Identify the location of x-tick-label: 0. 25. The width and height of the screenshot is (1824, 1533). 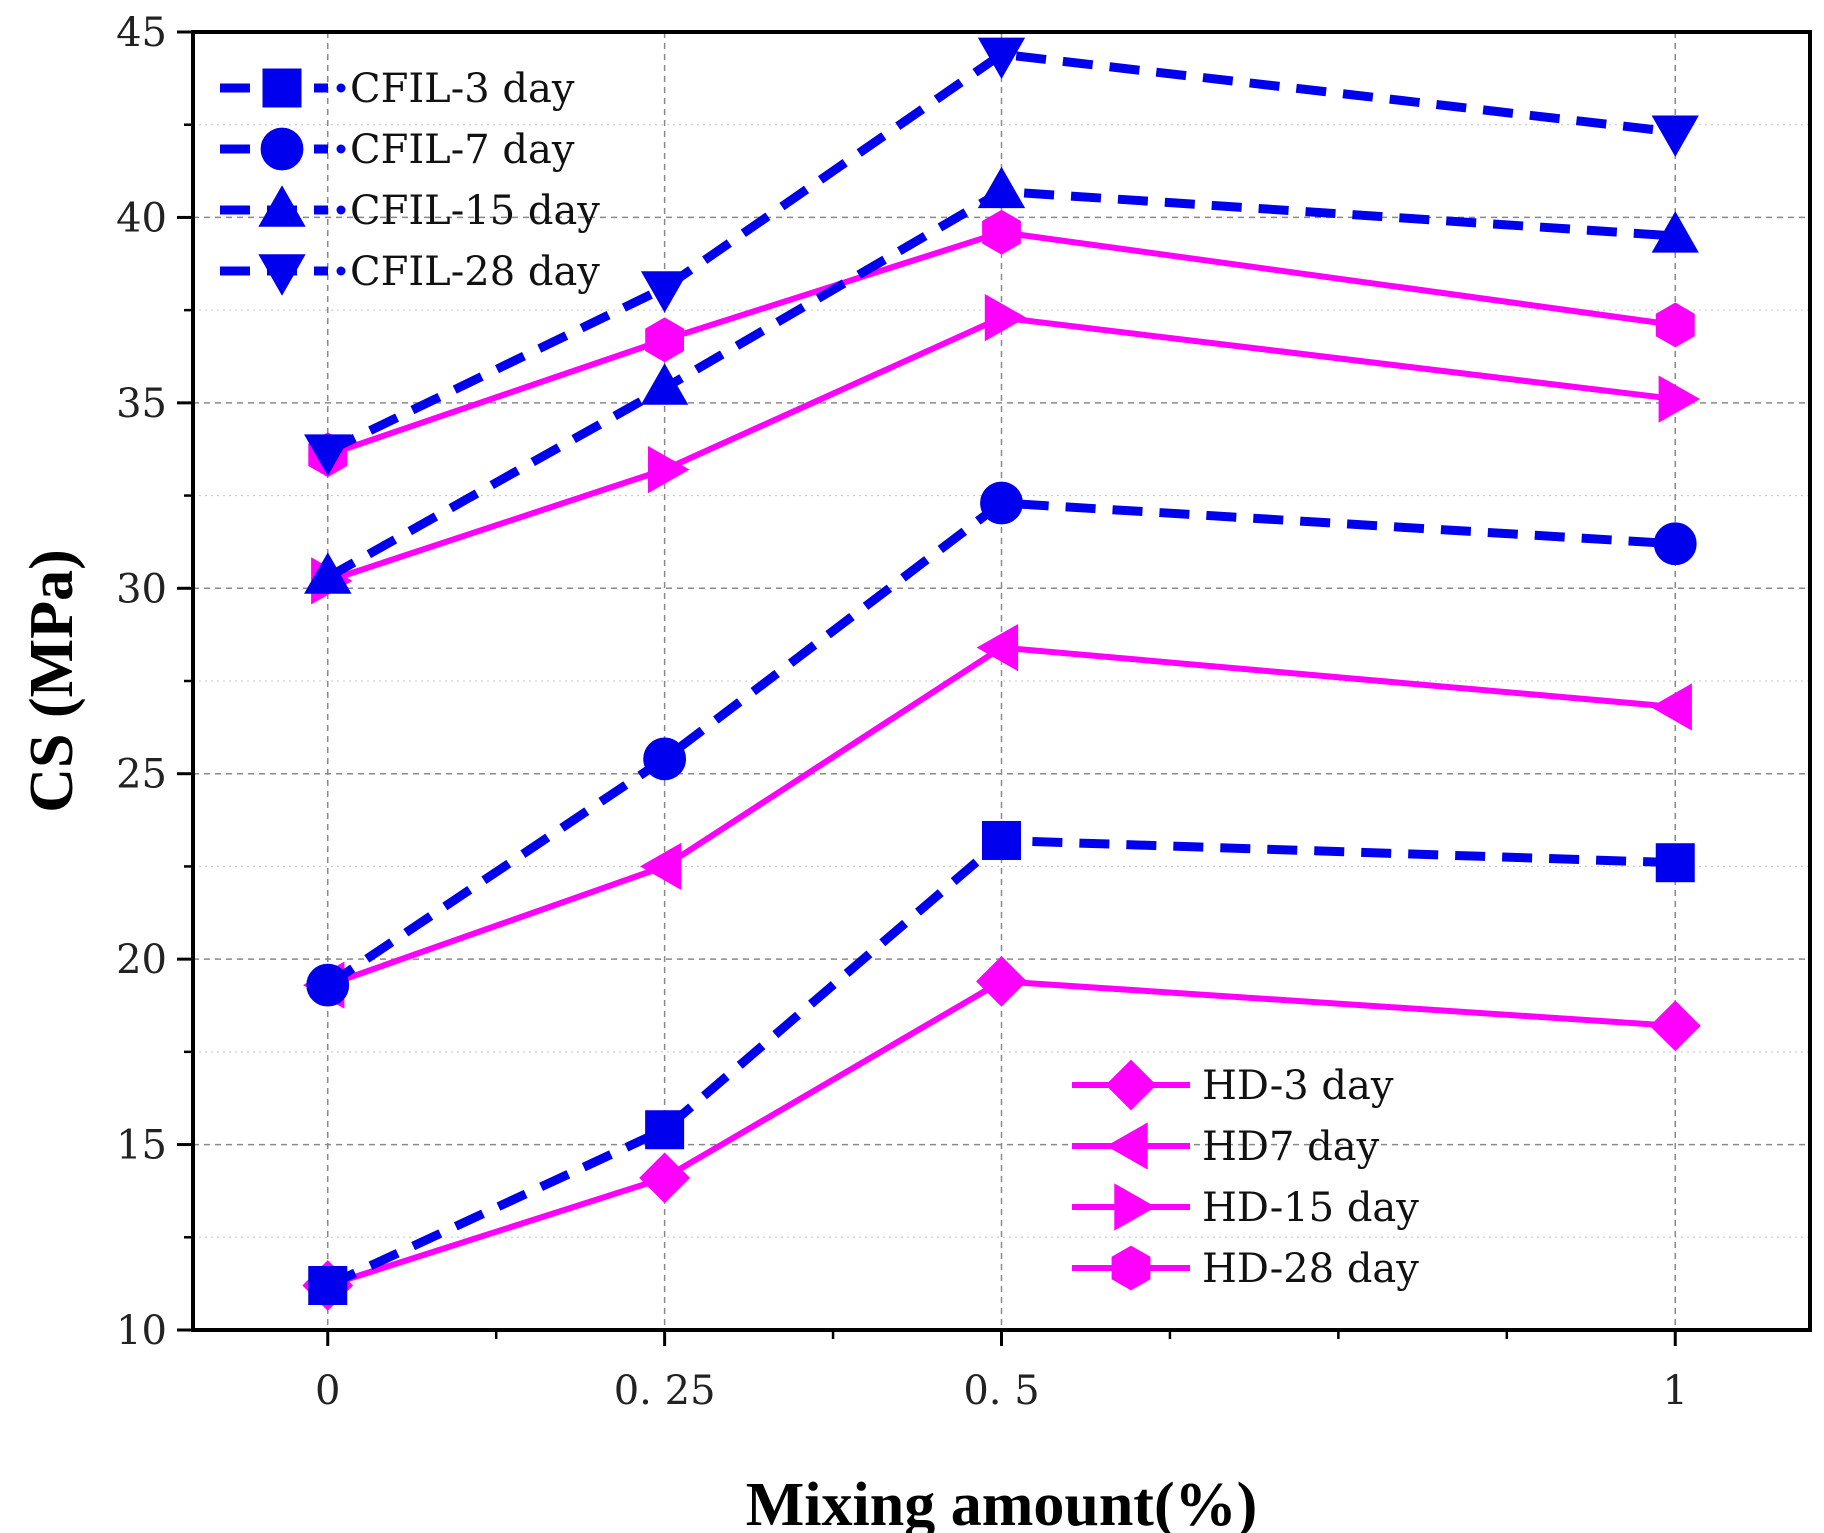
(665, 1391).